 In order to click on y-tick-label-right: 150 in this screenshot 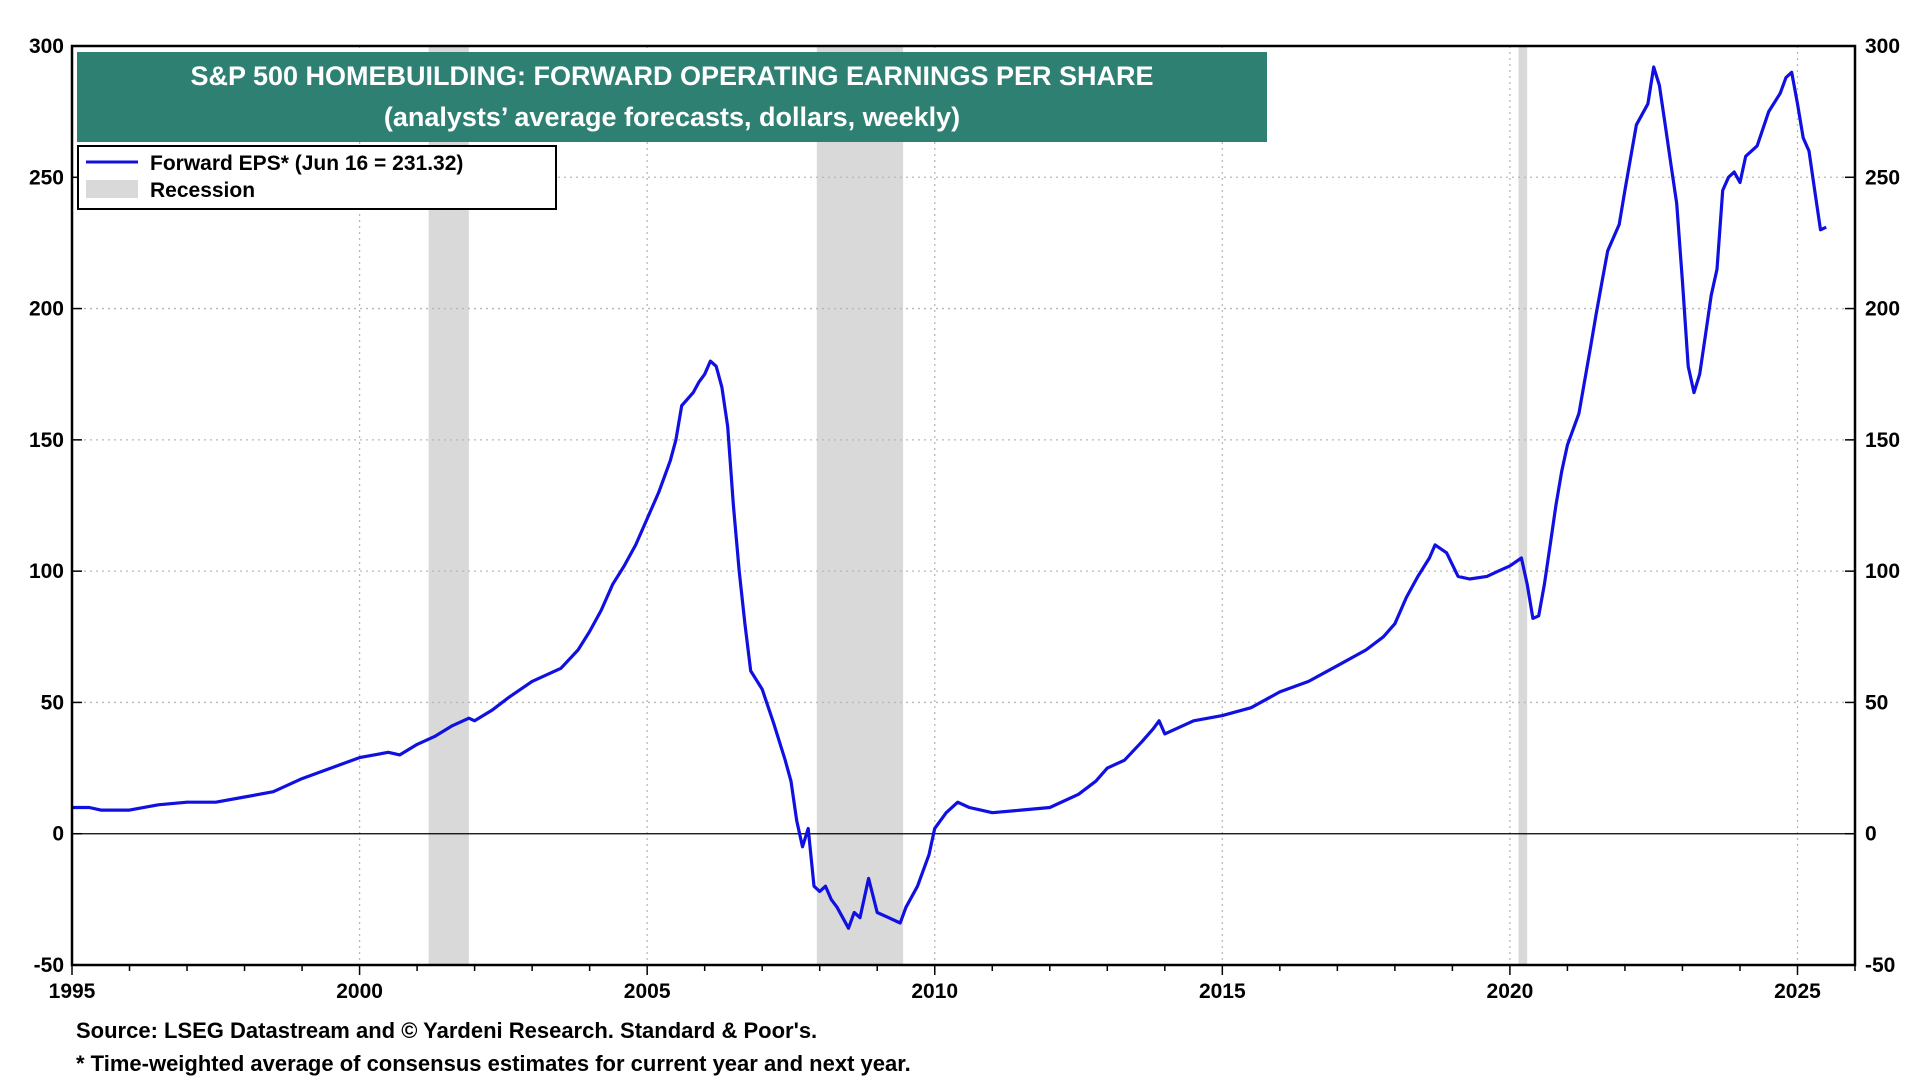, I will do `click(1882, 440)`.